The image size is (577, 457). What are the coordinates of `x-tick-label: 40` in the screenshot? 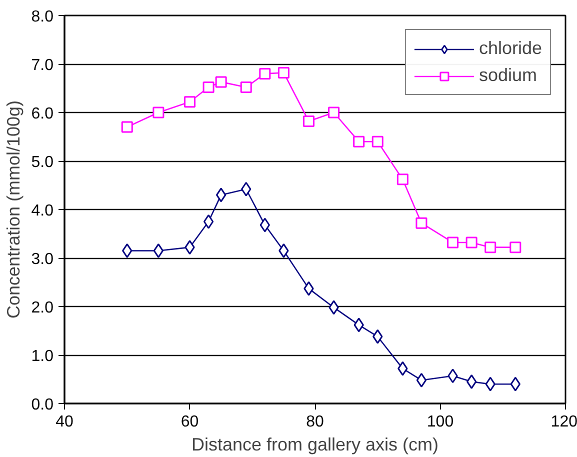 It's located at (65, 422).